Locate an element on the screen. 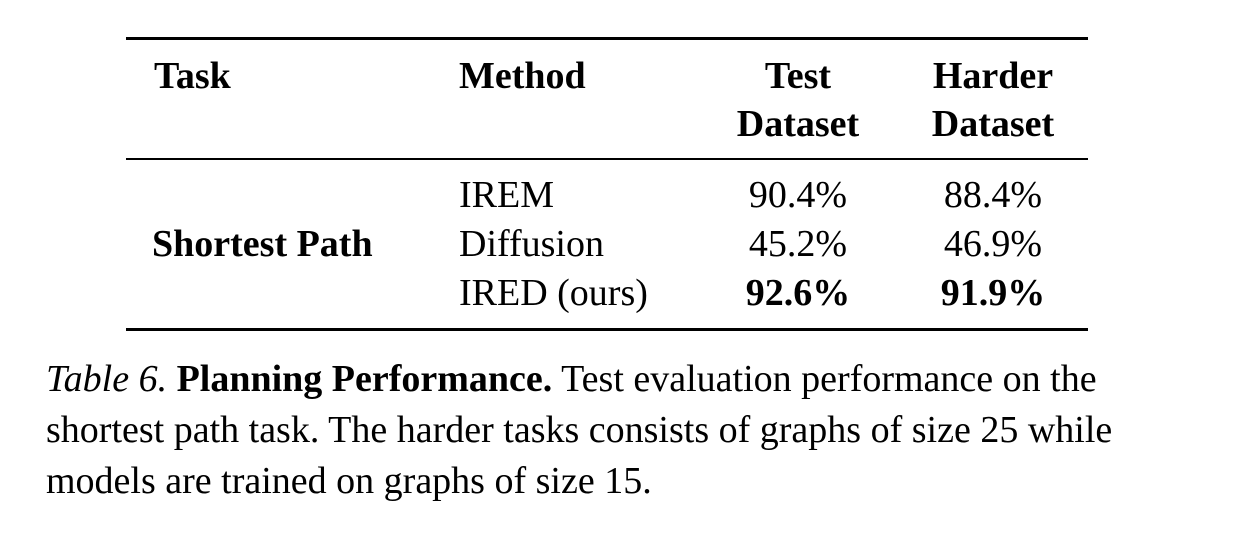 The width and height of the screenshot is (1238, 546). task-shortest-path: Shortest Path is located at coordinates (262, 244).